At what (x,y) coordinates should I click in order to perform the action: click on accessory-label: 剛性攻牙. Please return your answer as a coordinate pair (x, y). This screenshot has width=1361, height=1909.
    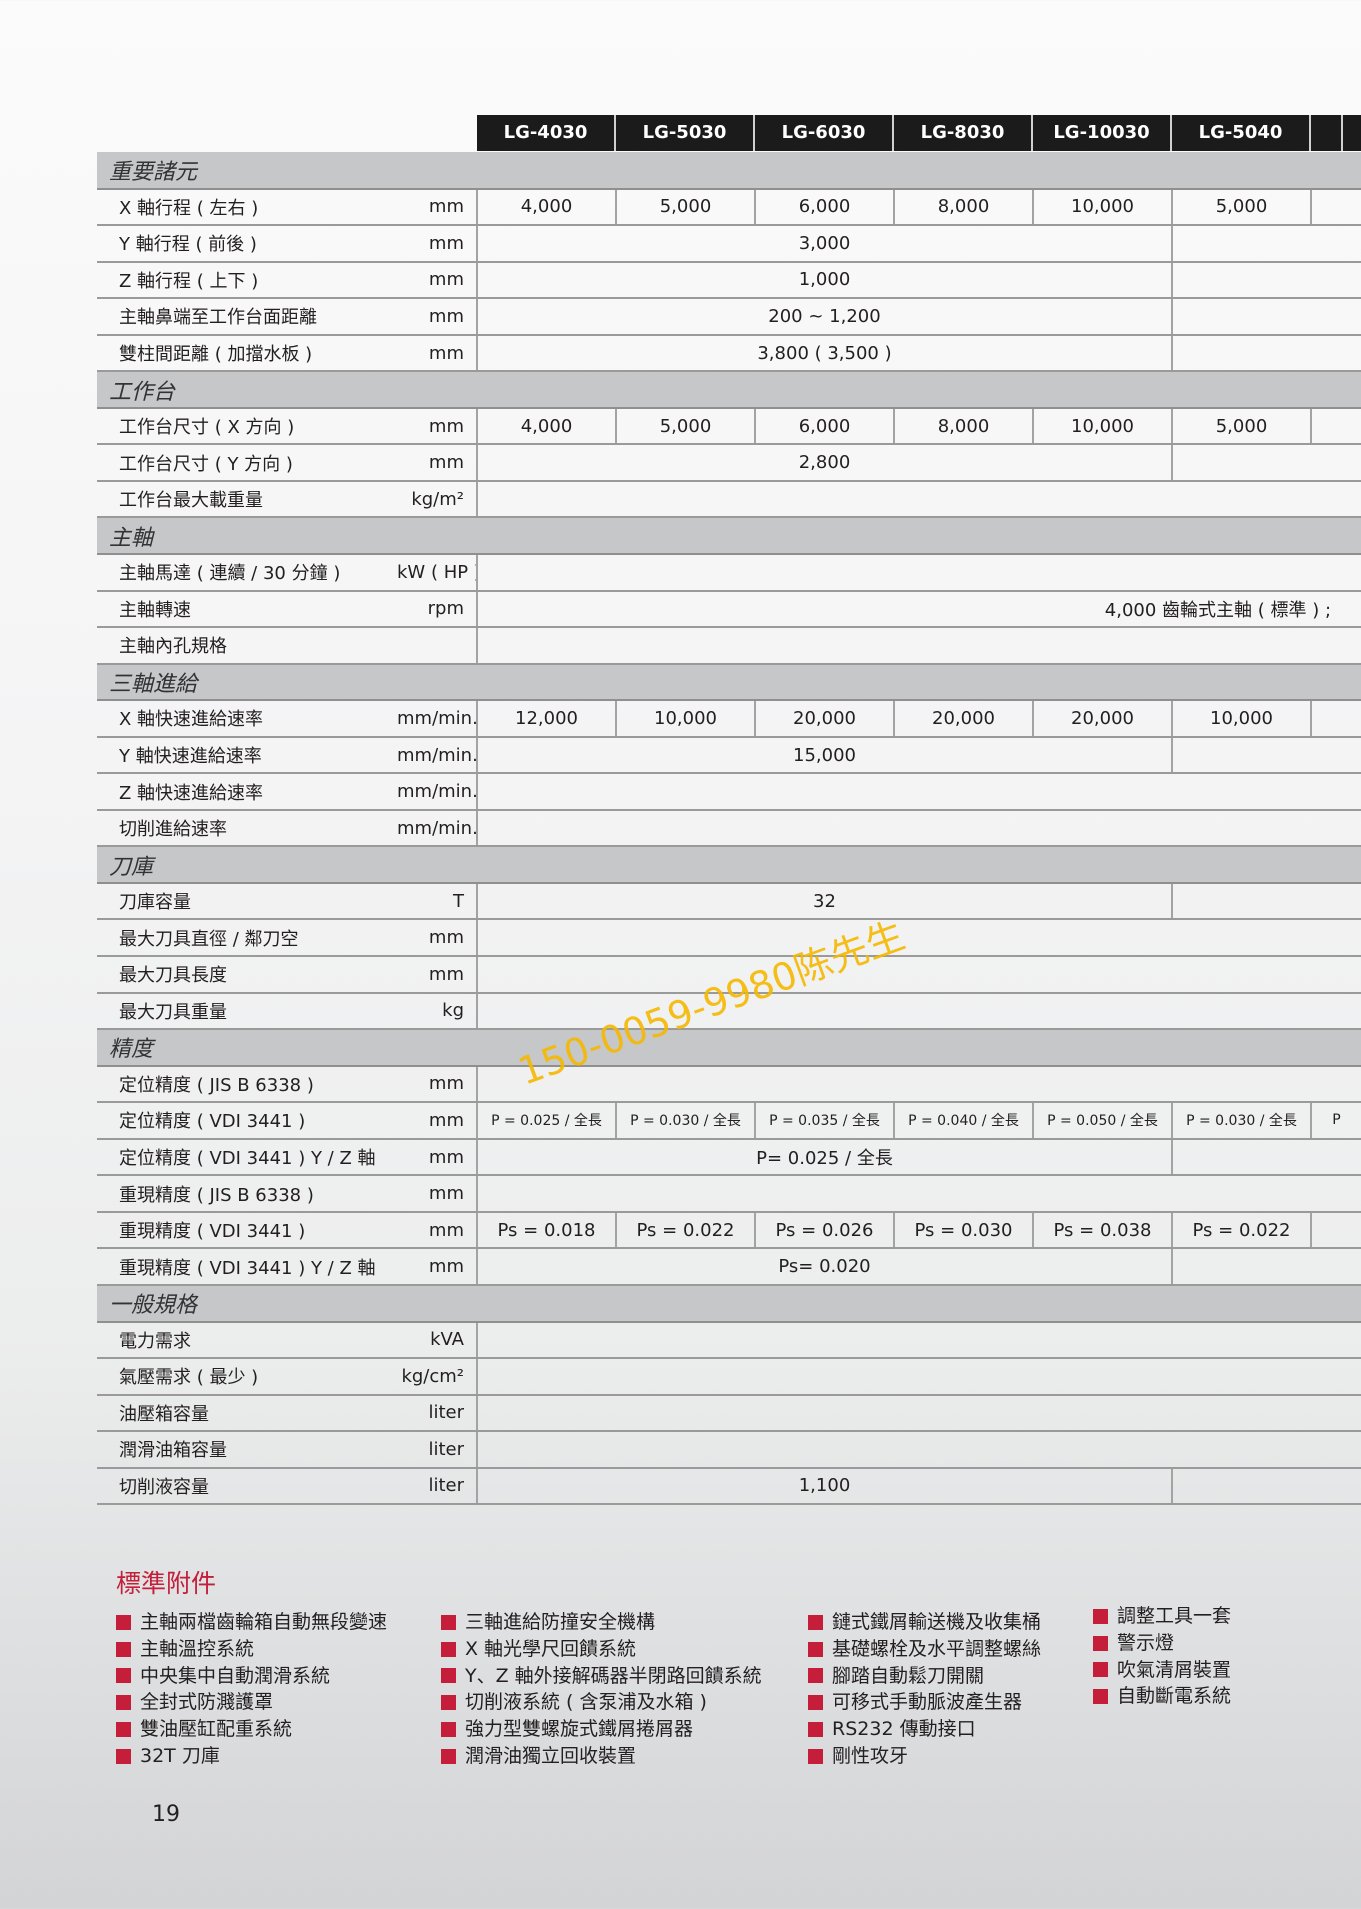
    Looking at the image, I should click on (870, 1755).